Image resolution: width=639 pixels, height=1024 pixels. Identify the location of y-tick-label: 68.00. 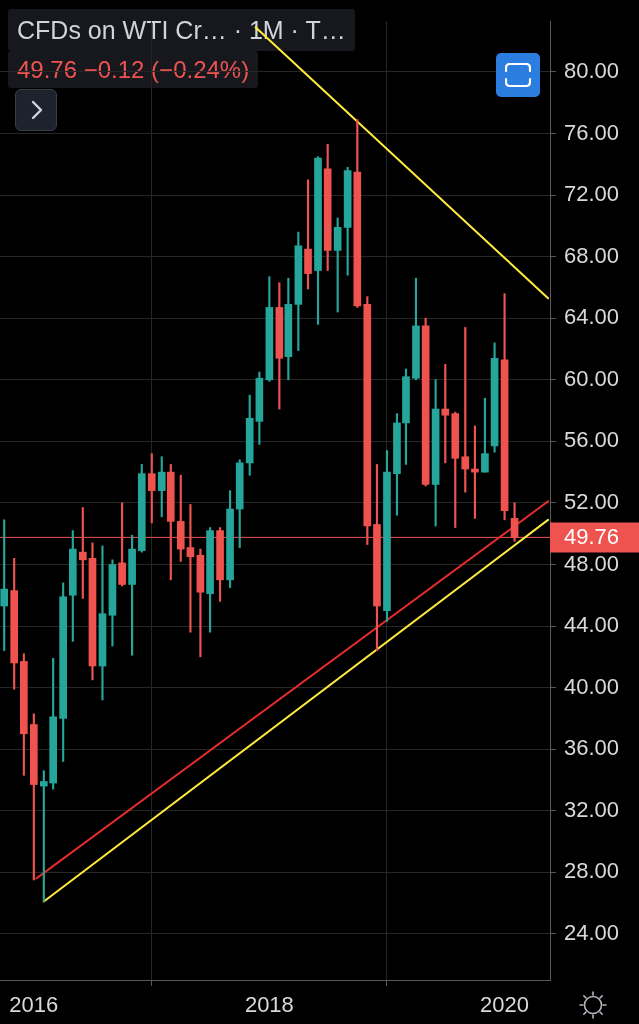
(592, 255).